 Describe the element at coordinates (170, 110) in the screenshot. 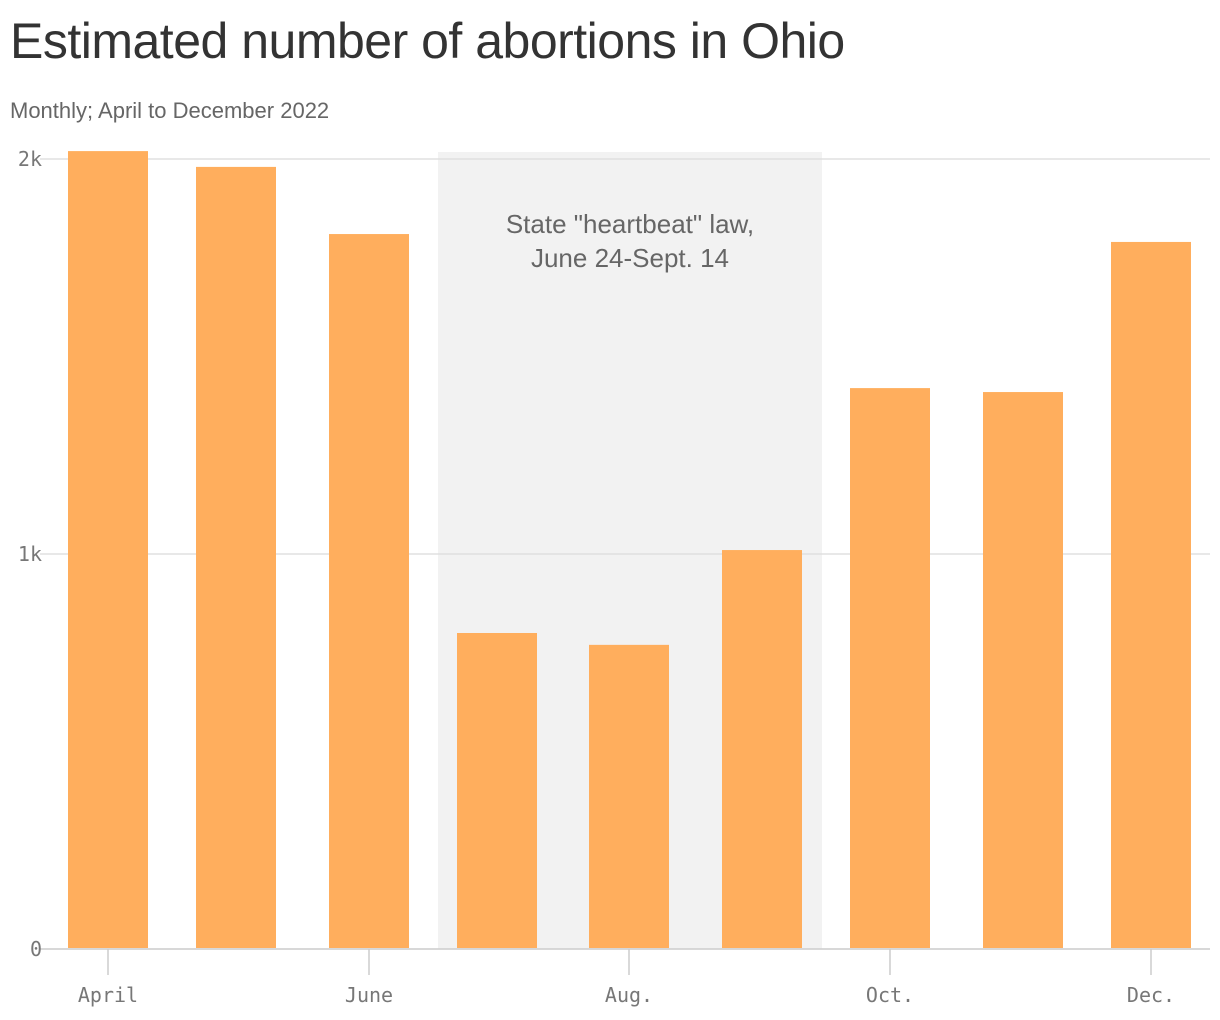

I see `chart-subtitle: Monthly; April to December 2022` at that location.